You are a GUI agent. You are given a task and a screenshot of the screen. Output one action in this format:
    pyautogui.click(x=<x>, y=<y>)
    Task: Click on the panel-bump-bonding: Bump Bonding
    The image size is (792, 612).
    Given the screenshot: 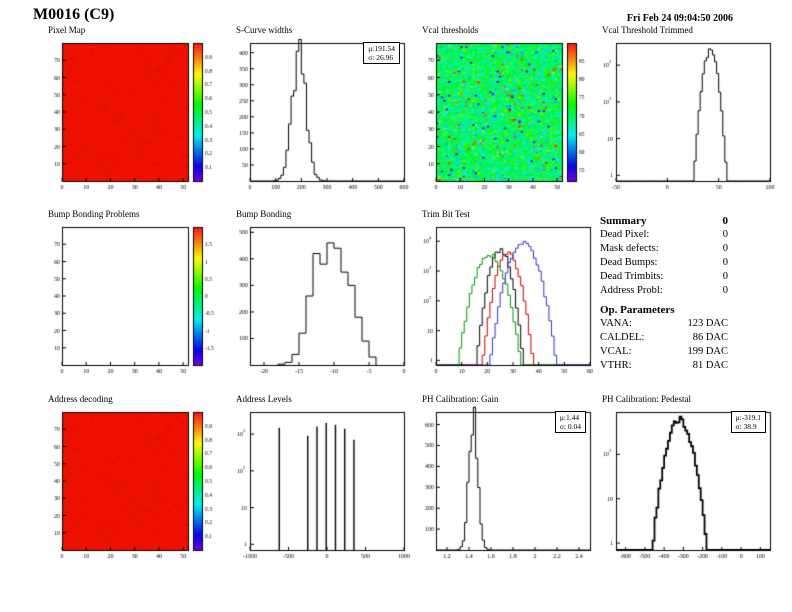 What is the action you would take?
    pyautogui.click(x=320, y=297)
    